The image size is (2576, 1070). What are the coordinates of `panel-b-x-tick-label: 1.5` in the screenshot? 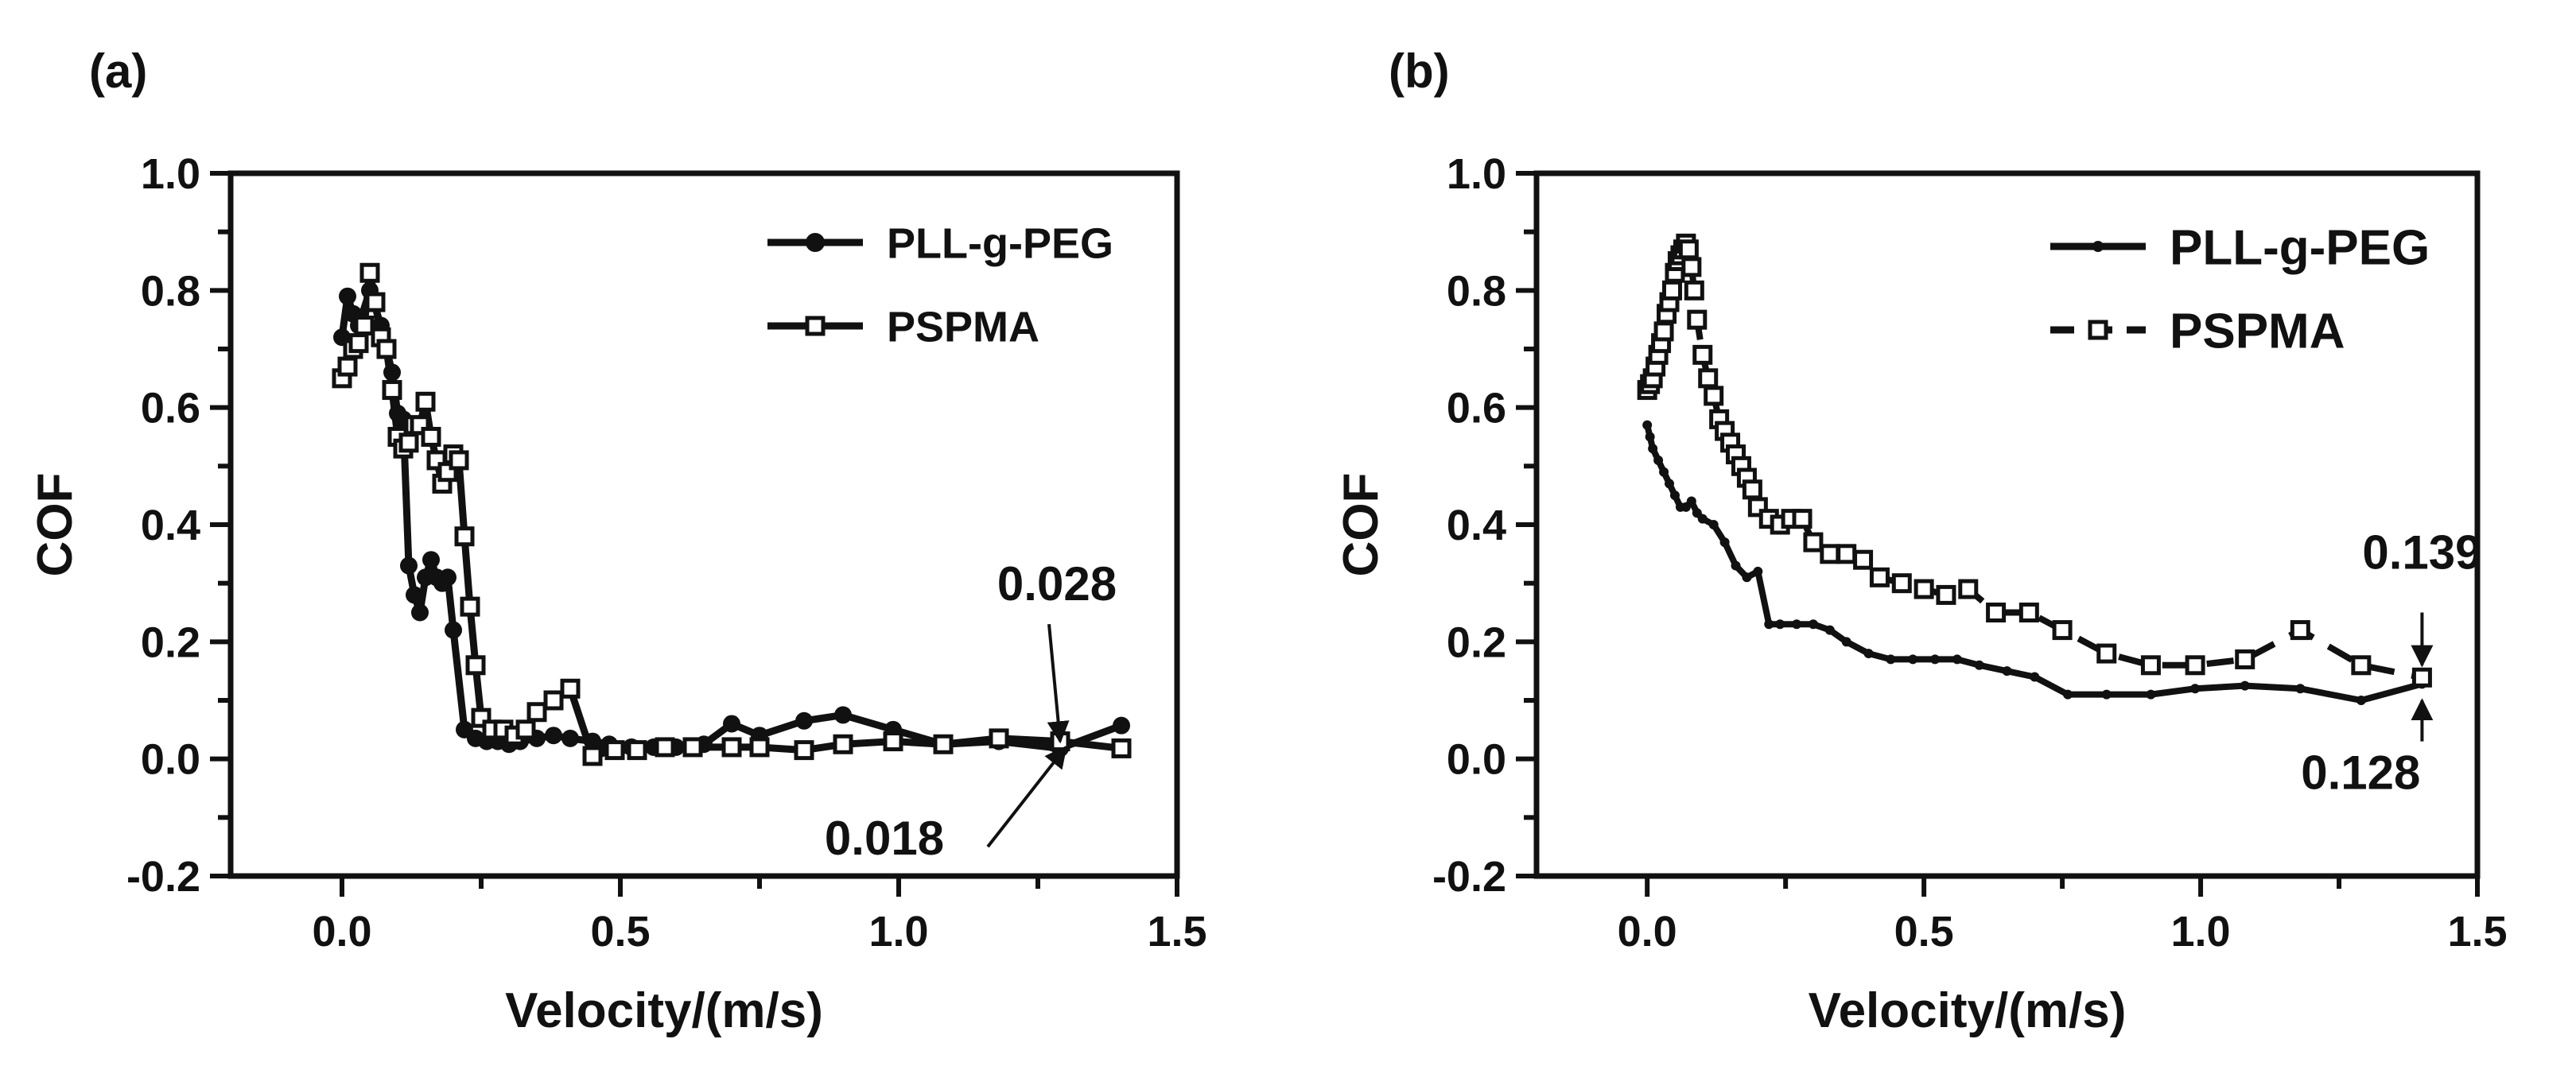 It's located at (2477, 932).